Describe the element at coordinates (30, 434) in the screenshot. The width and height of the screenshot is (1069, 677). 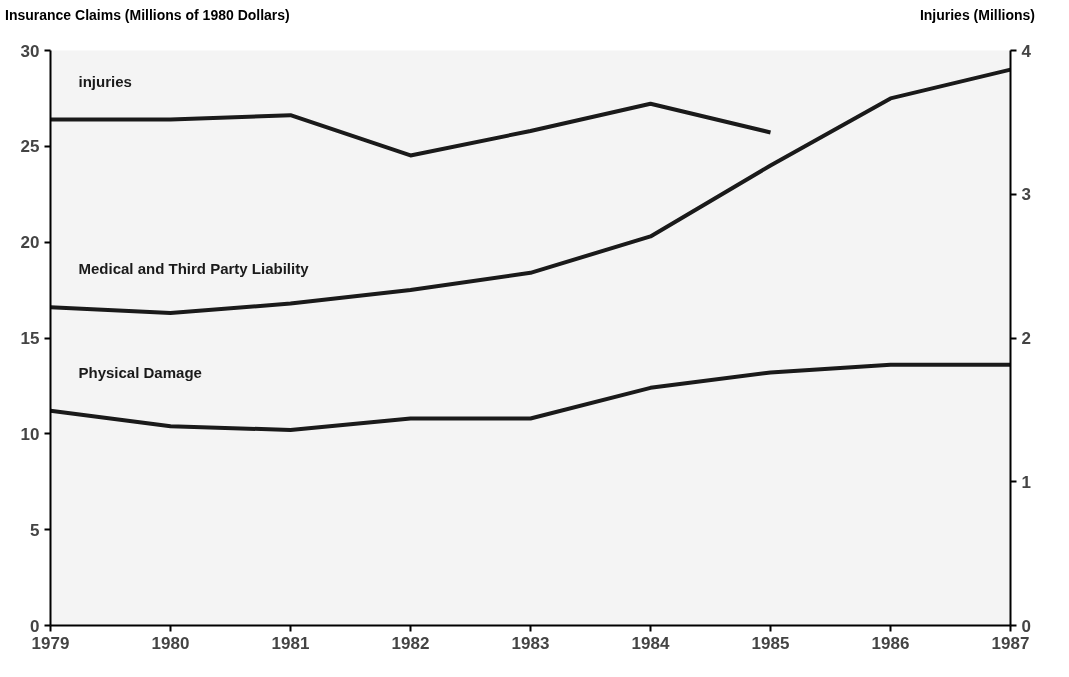
I see `y-tick-label: 10` at that location.